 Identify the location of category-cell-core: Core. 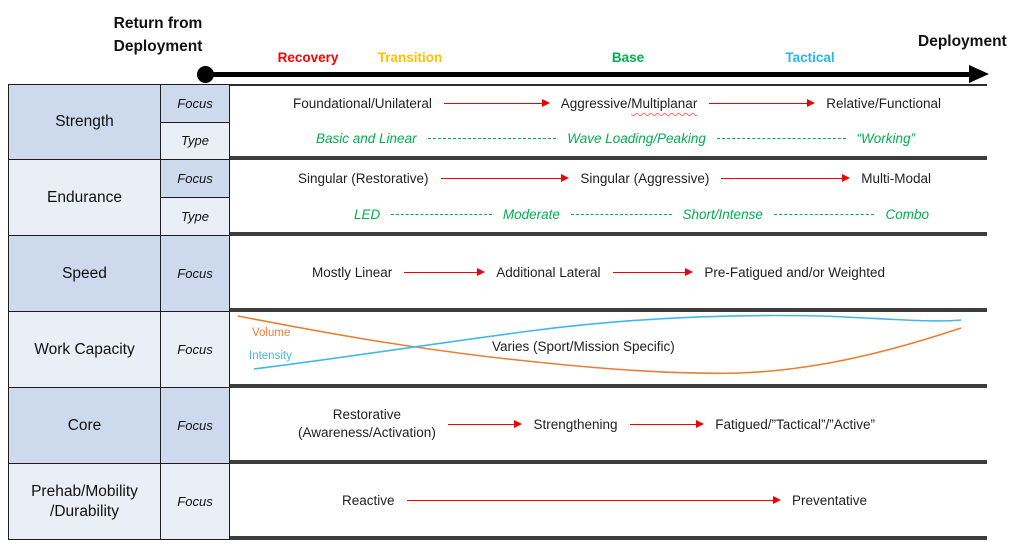
(84, 426).